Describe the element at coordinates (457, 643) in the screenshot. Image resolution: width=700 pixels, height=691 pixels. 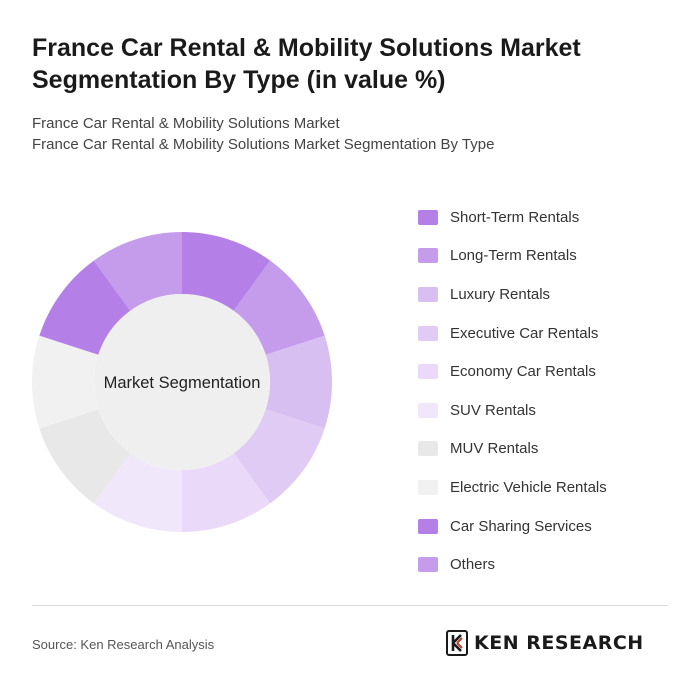
I see `ken-research-logo-icon` at that location.